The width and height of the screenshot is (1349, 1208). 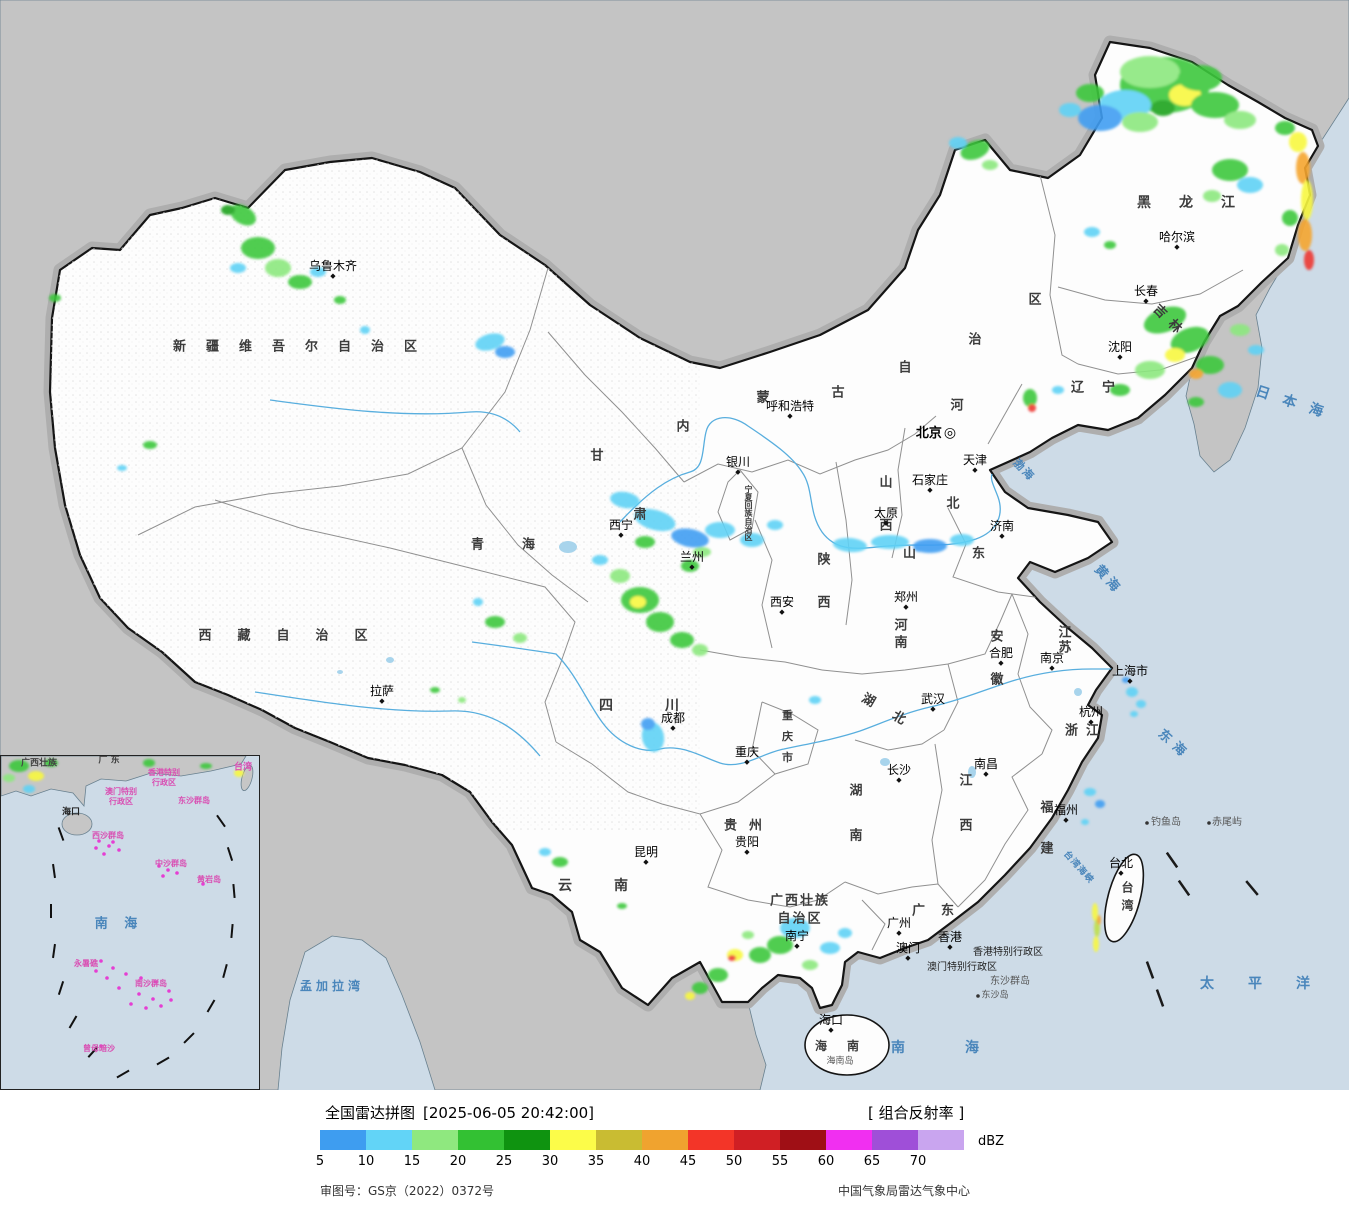 I want to click on inset-coast, so click(x=124, y=781).